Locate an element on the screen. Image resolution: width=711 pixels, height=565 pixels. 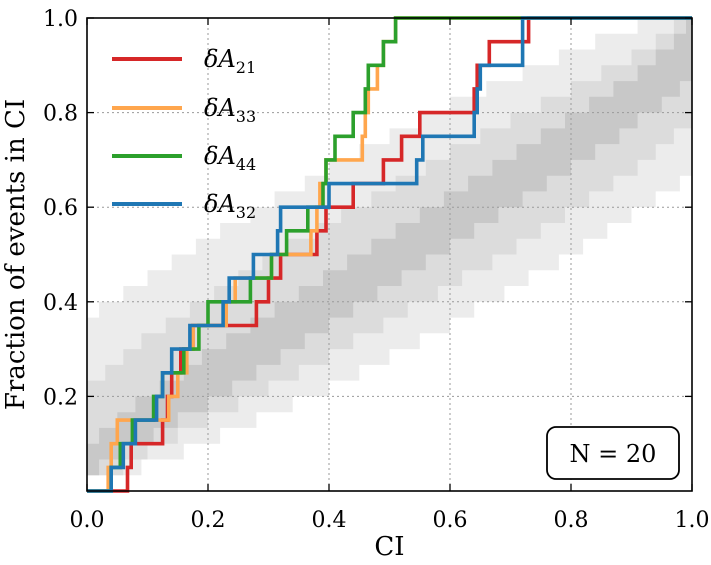
x-tick-label: 0.2 is located at coordinates (208, 520).